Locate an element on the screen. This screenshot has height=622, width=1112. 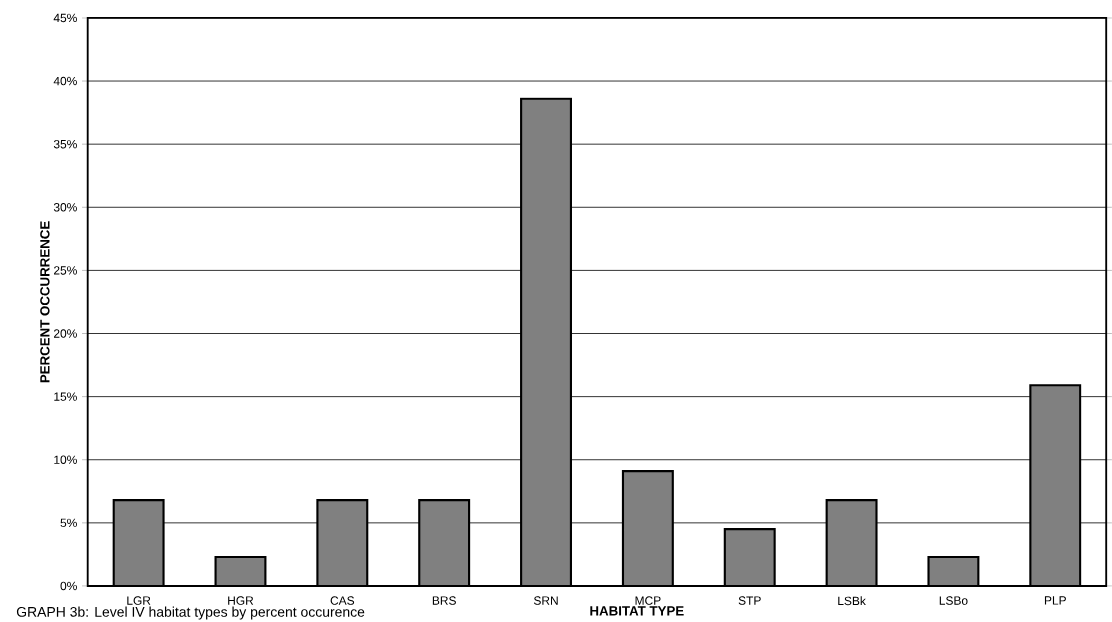
y-axis-title: PERCENT OCCURRENCE is located at coordinates (45, 302).